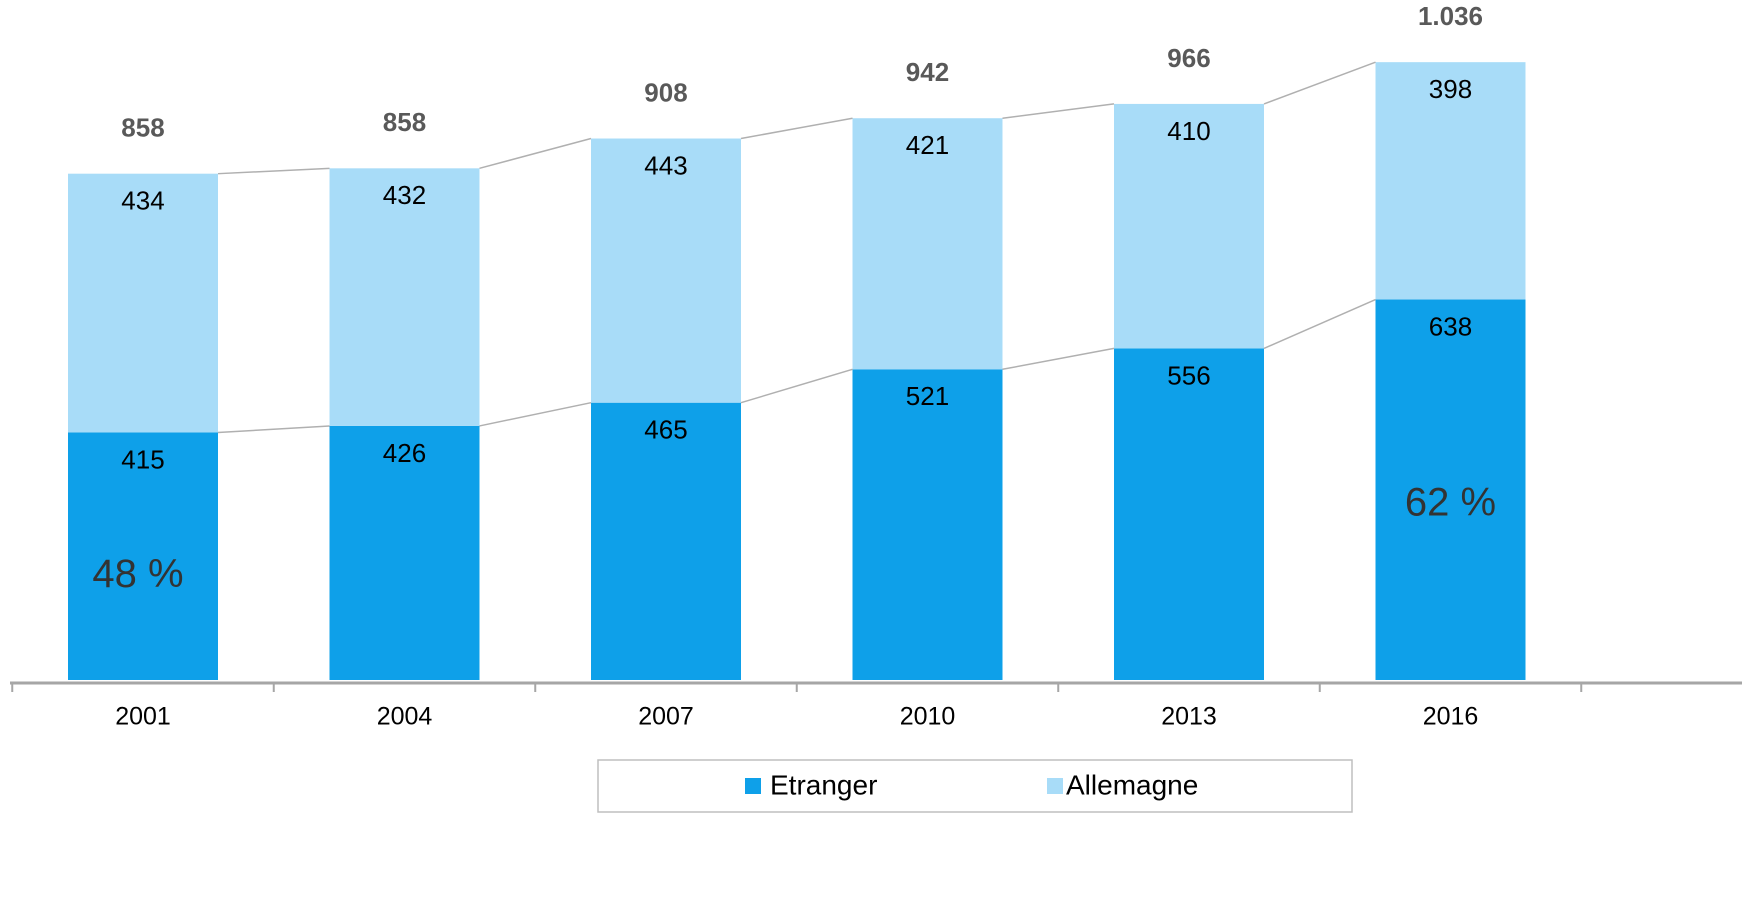 This screenshot has width=1742, height=899. Describe the element at coordinates (665, 165) in the screenshot. I see `segment-label: 443` at that location.